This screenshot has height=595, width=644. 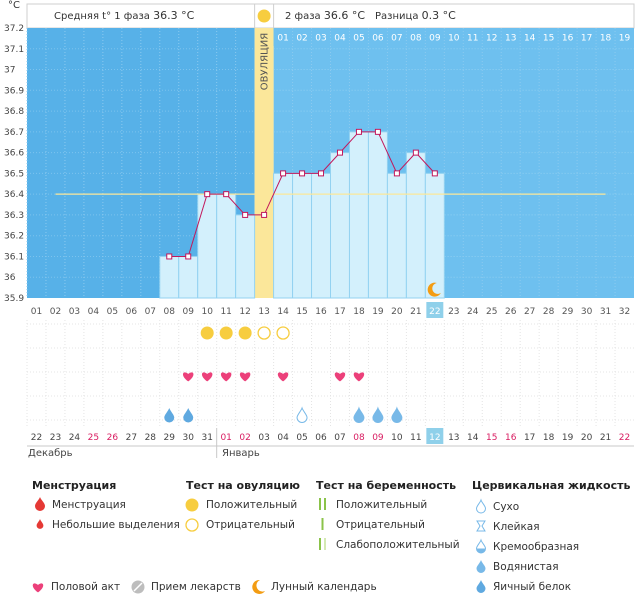 I want to click on date-label: 22, so click(x=36, y=438).